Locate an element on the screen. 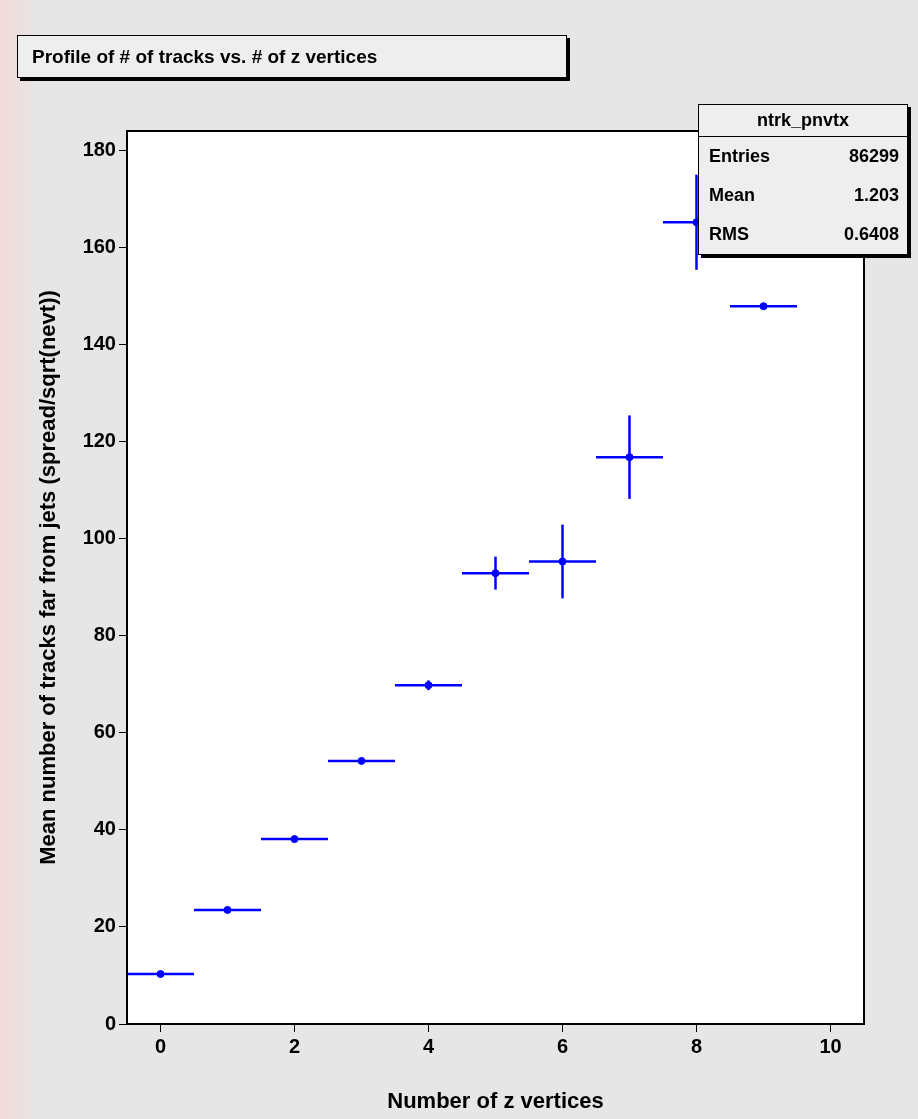 This screenshot has height=1119, width=918. x-tick-label: 6 is located at coordinates (562, 1045).